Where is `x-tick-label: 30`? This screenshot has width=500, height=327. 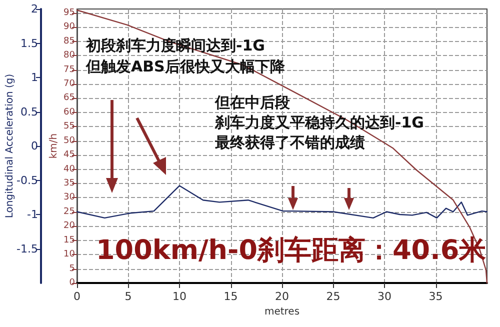
x-tick-label: 30 is located at coordinates (385, 296).